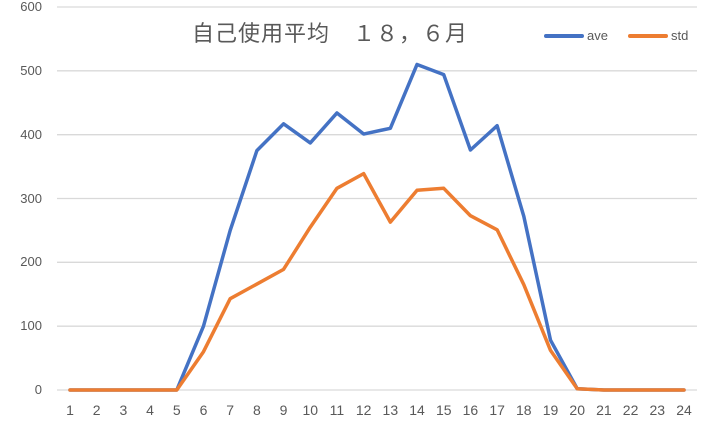 The width and height of the screenshot is (718, 424). I want to click on x-tick-label: 8, so click(256, 410).